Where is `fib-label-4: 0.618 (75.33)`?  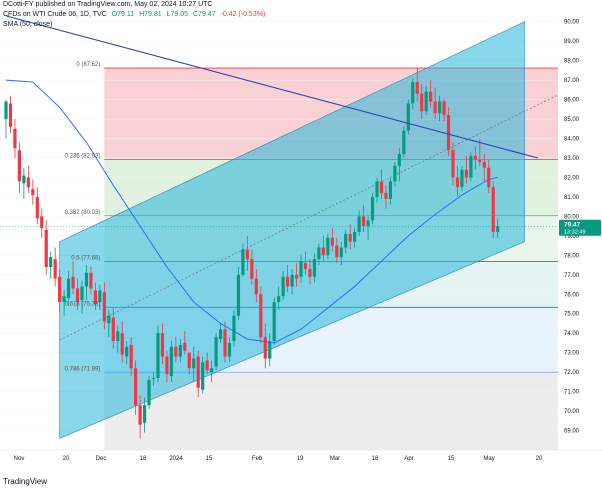
fib-label-4: 0.618 (75.33) is located at coordinates (83, 304).